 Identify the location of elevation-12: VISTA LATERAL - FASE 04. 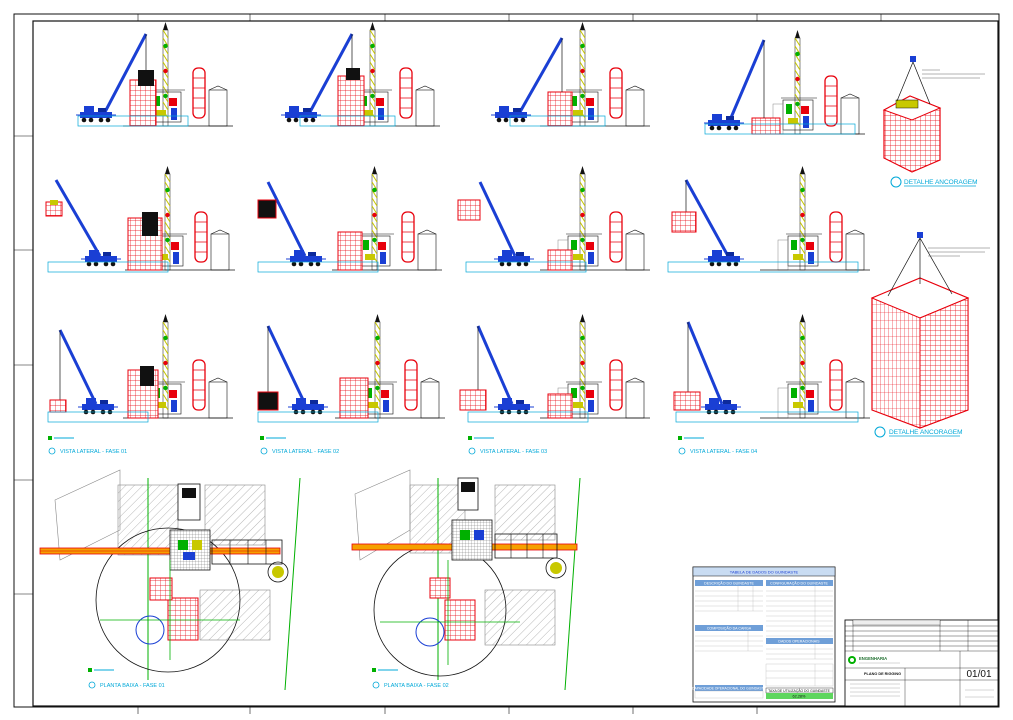
(772, 384).